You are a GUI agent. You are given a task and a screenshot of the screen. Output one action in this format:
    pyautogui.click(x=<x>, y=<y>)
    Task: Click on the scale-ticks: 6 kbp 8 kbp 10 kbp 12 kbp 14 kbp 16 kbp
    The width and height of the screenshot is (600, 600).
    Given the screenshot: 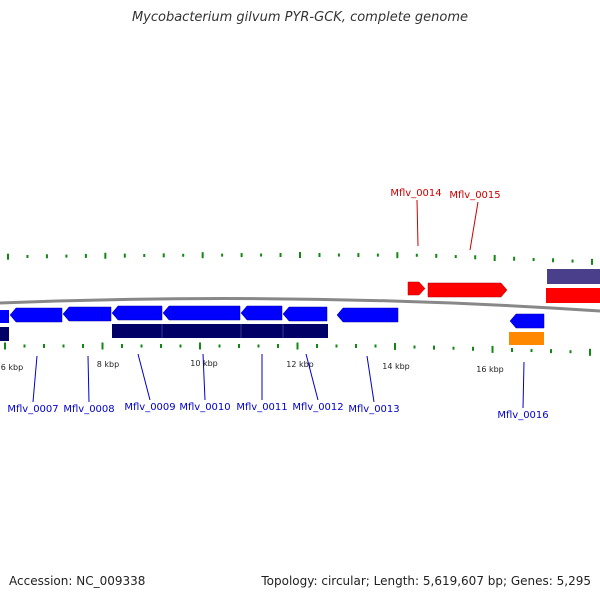 What is the action you would take?
    pyautogui.click(x=252, y=366)
    